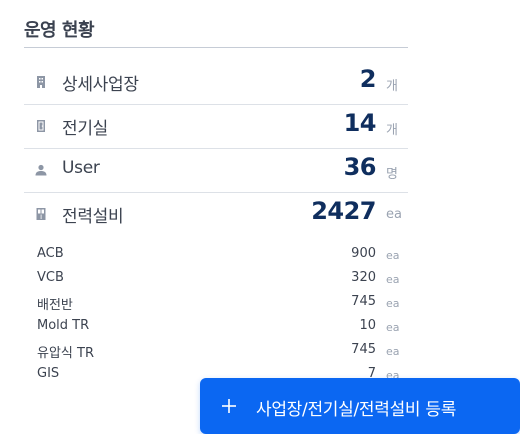 Image resolution: width=520 pixels, height=434 pixels. Describe the element at coordinates (229, 406) in the screenshot. I see `plus-icon` at that location.